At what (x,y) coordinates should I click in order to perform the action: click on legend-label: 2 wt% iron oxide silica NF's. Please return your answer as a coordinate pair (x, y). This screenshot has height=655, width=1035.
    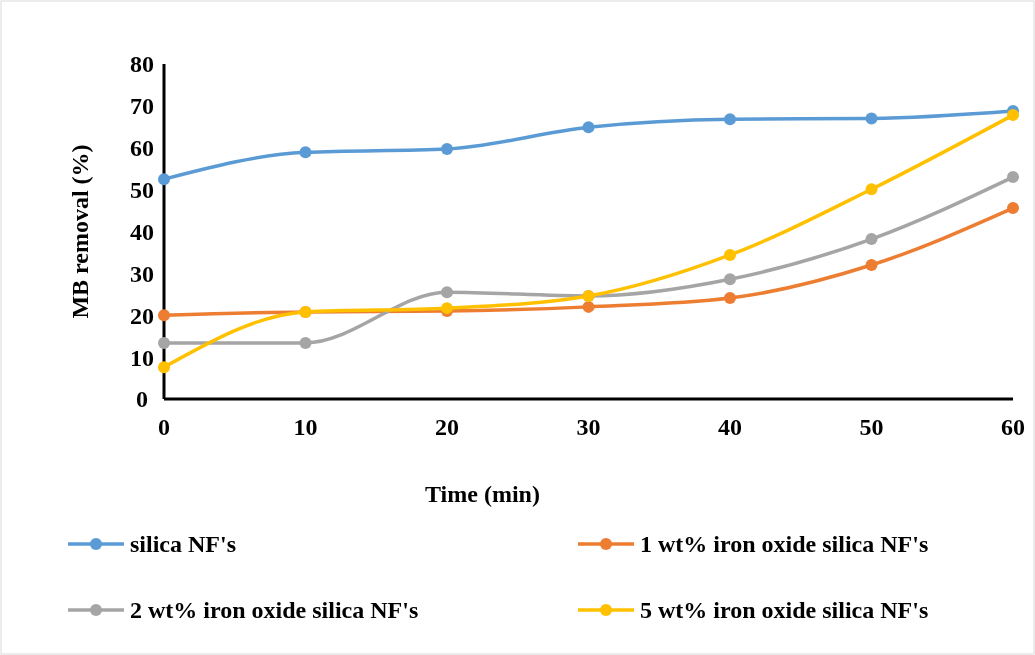
    Looking at the image, I should click on (274, 610).